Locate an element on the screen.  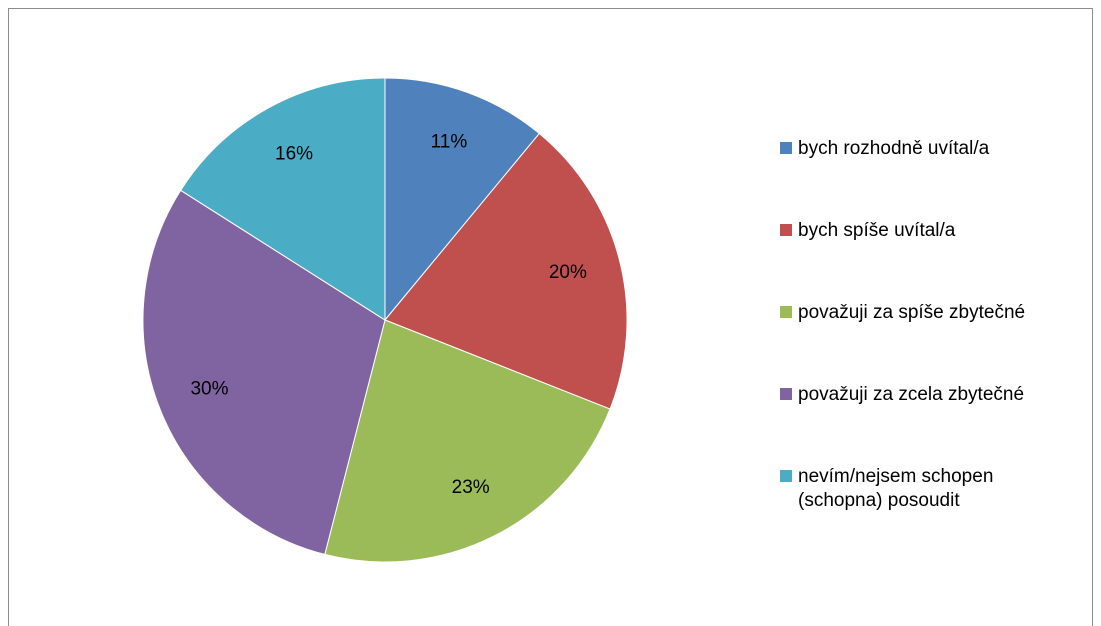
legend-item: považuji za zcela zbytečné is located at coordinates (930, 395).